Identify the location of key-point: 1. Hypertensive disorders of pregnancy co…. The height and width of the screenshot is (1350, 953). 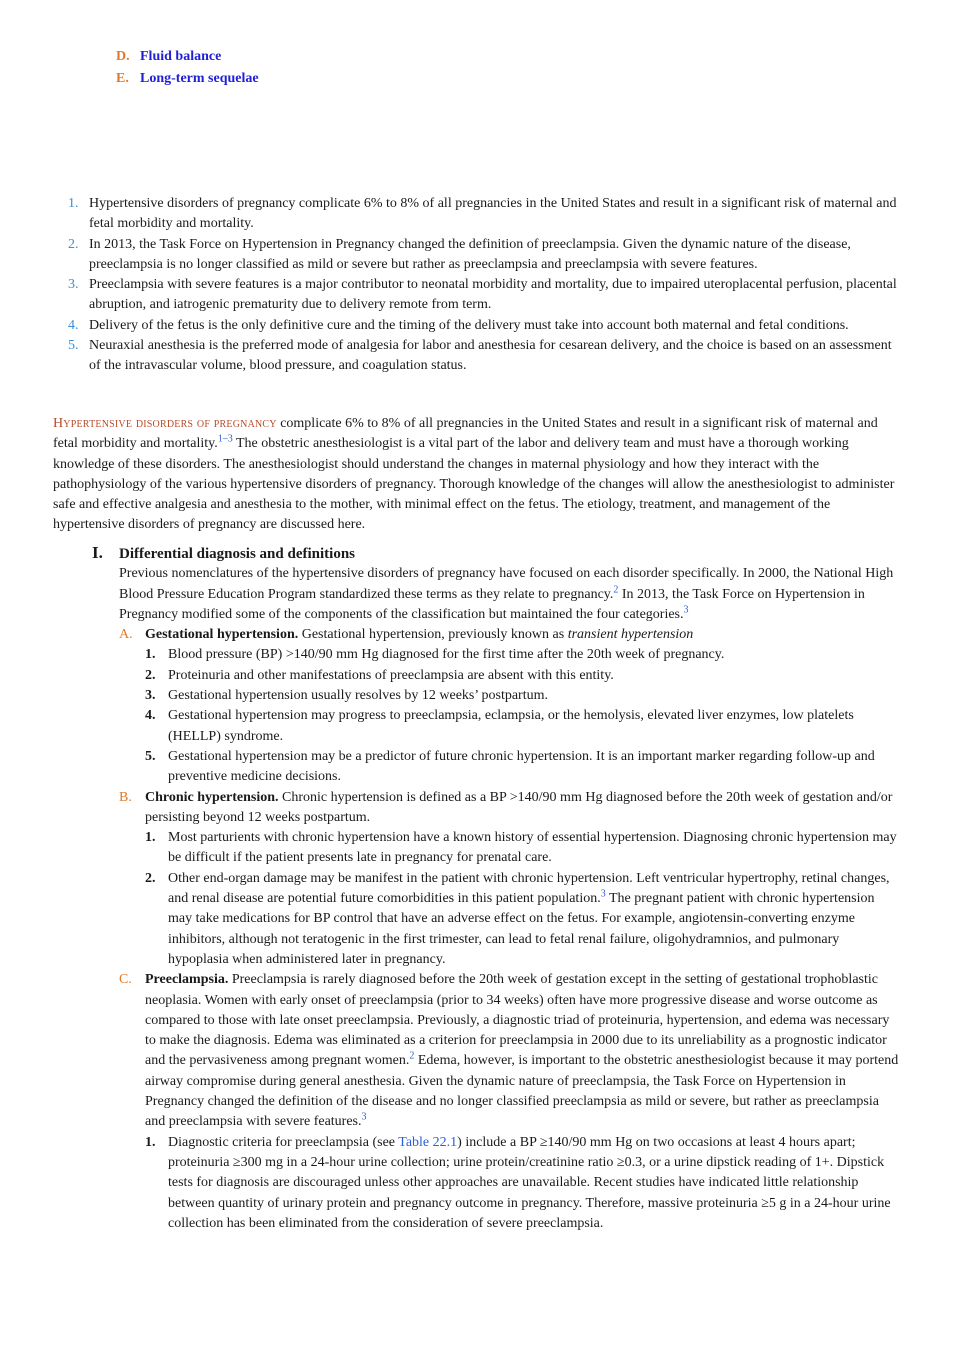
(482, 214).